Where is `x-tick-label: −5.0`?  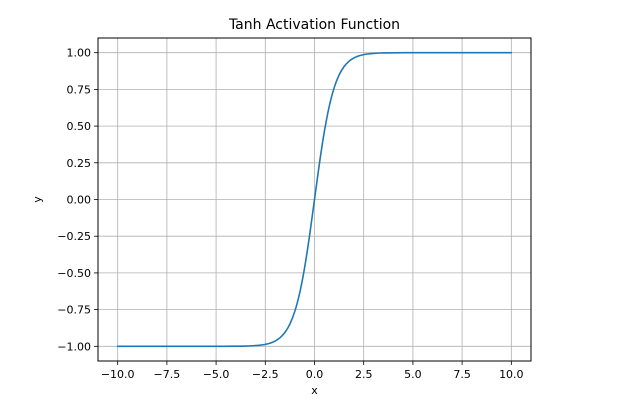 x-tick-label: −5.0 is located at coordinates (216, 374).